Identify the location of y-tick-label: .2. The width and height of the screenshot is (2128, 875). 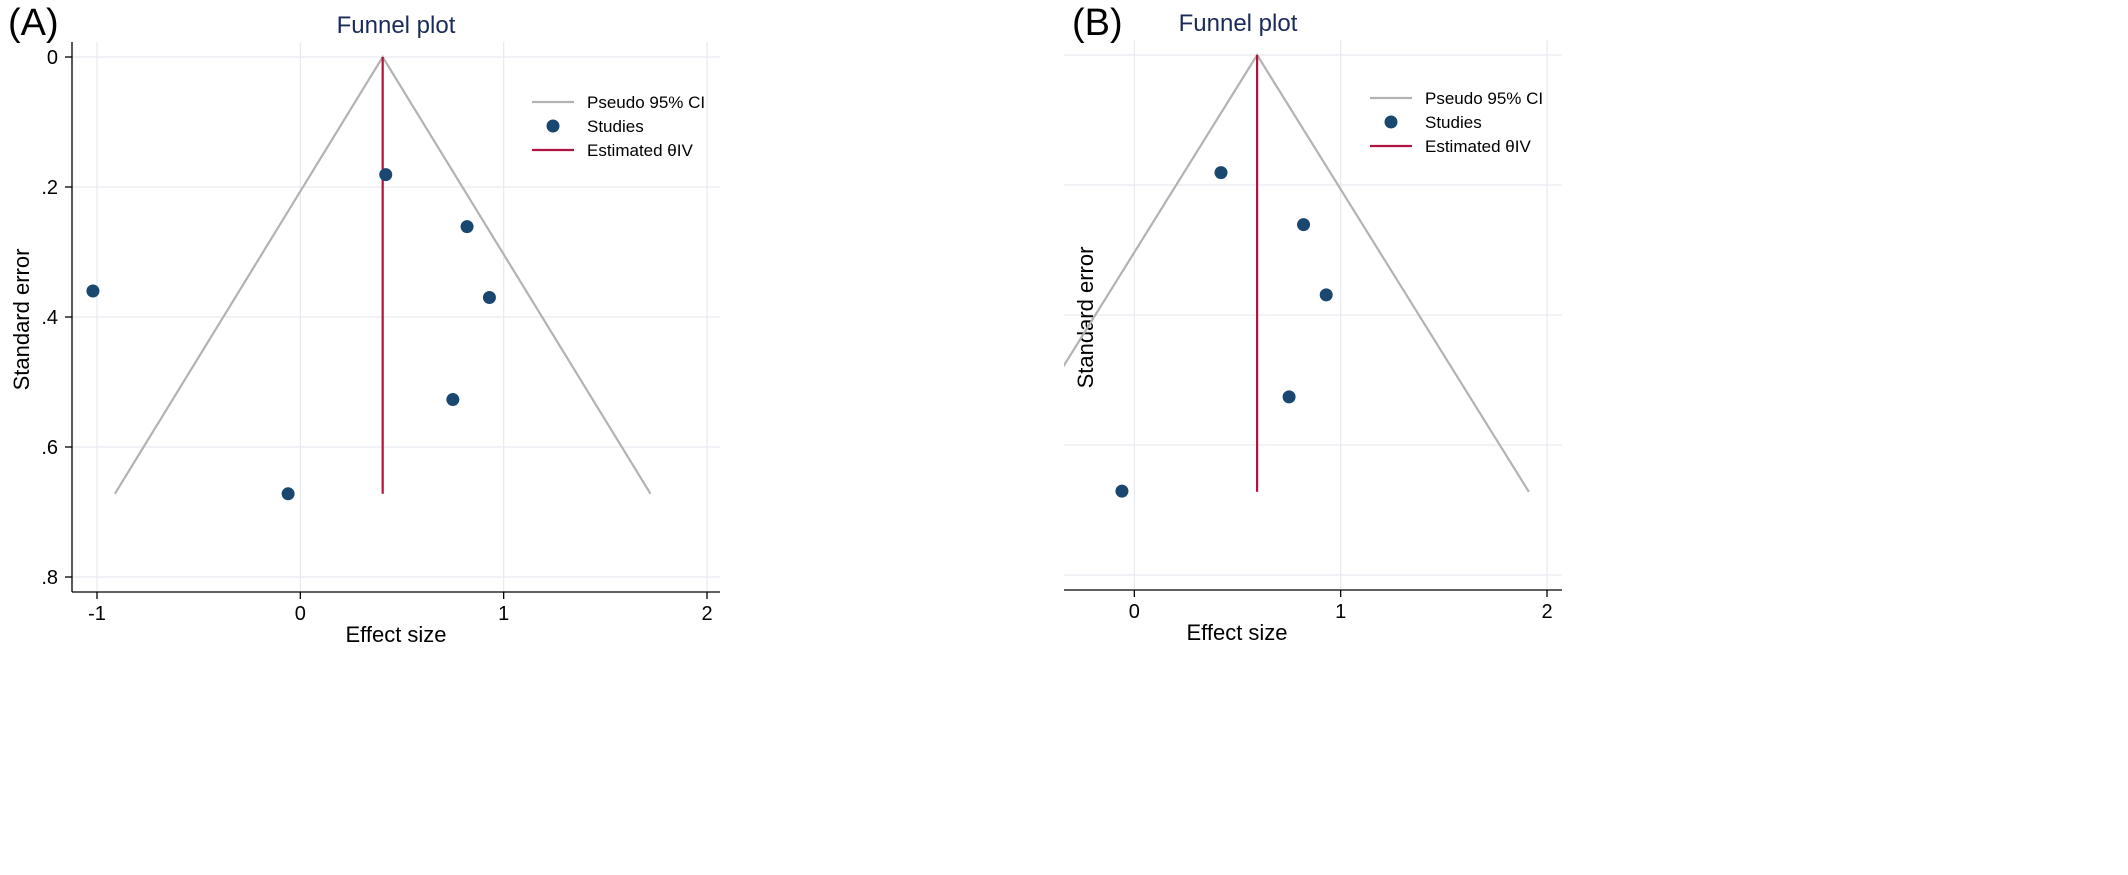
(49, 188).